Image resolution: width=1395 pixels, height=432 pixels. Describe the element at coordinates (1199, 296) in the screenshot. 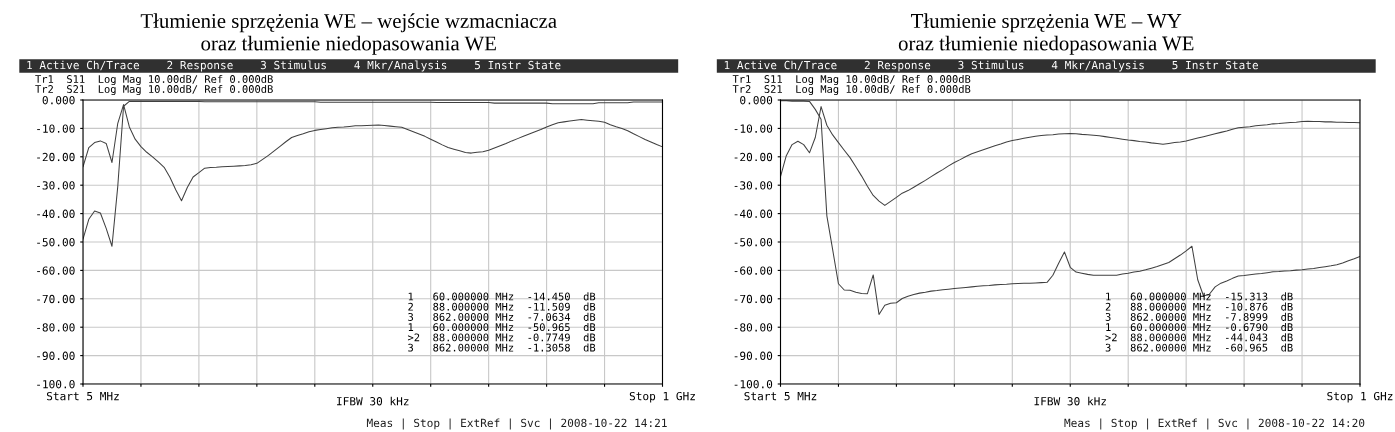

I see `annotation: 1 60.000000 MHz -15.313 dB` at that location.